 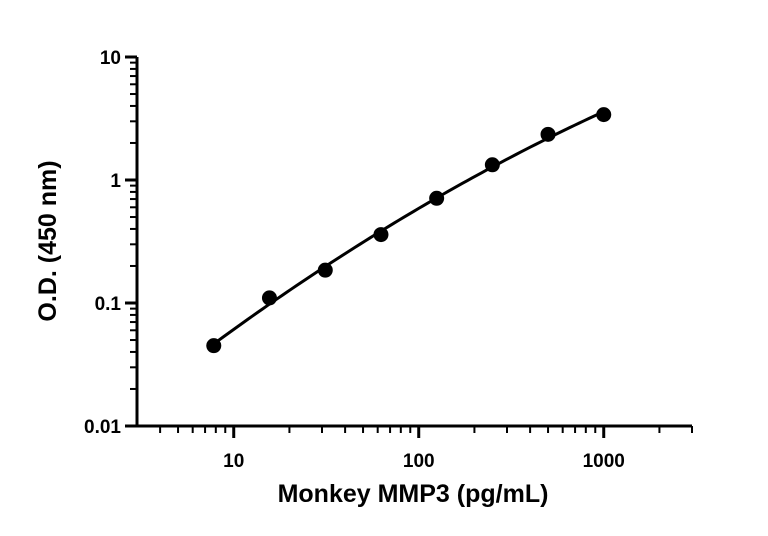 What do you see at coordinates (115, 181) in the screenshot?
I see `y-tick-label: 1` at bounding box center [115, 181].